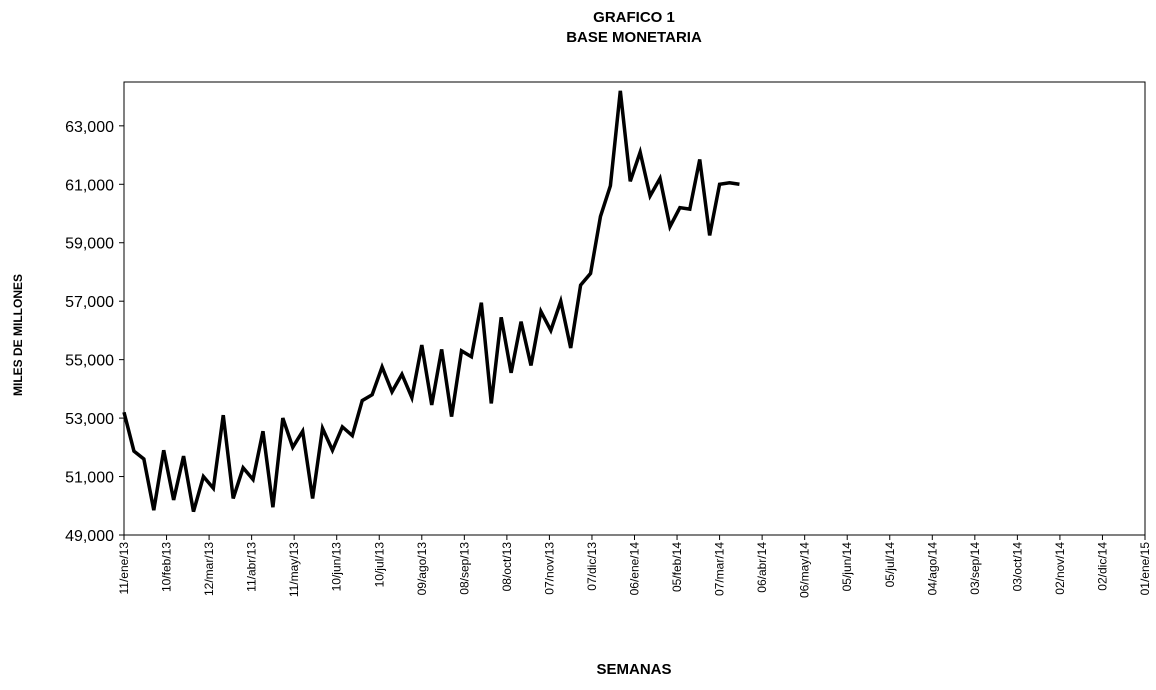  What do you see at coordinates (677, 567) in the screenshot?
I see `x-tick-label: 05/feb/14` at bounding box center [677, 567].